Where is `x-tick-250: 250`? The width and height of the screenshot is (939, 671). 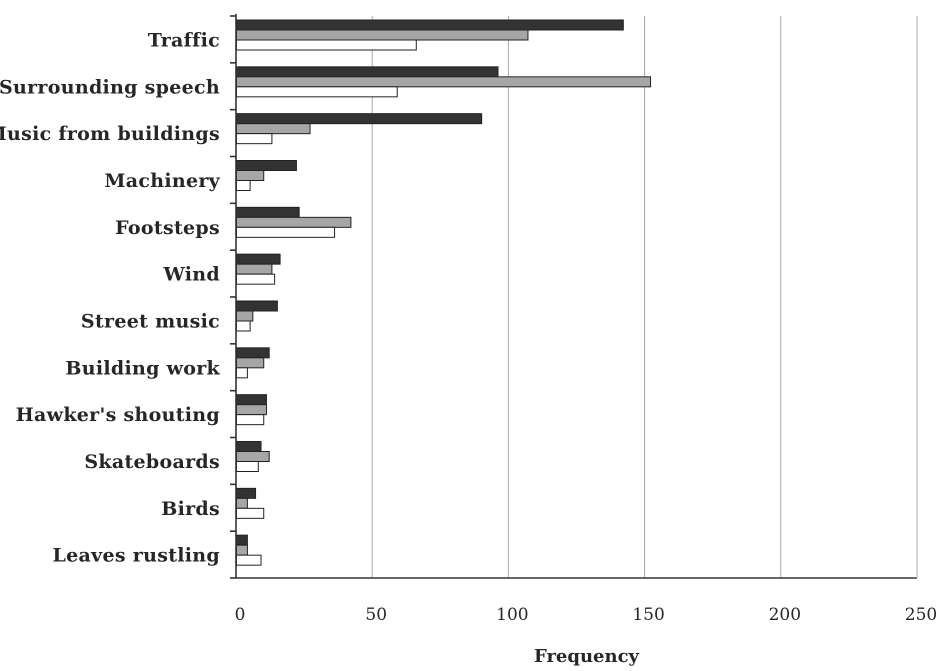
x-tick-250: 250 is located at coordinates (921, 615).